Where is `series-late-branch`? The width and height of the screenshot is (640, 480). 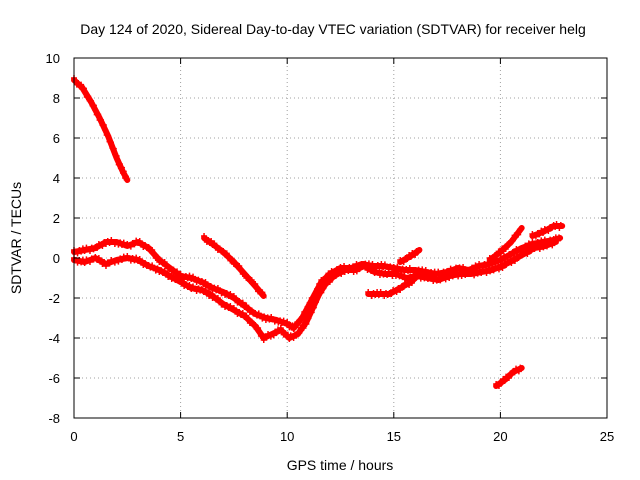 series-late-branch is located at coordinates (393, 286).